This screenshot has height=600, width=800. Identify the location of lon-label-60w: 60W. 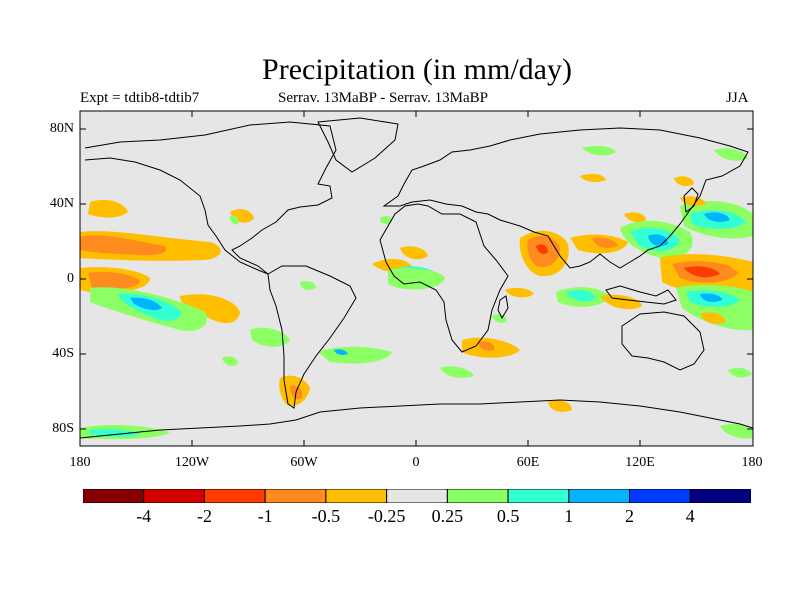
(304, 462).